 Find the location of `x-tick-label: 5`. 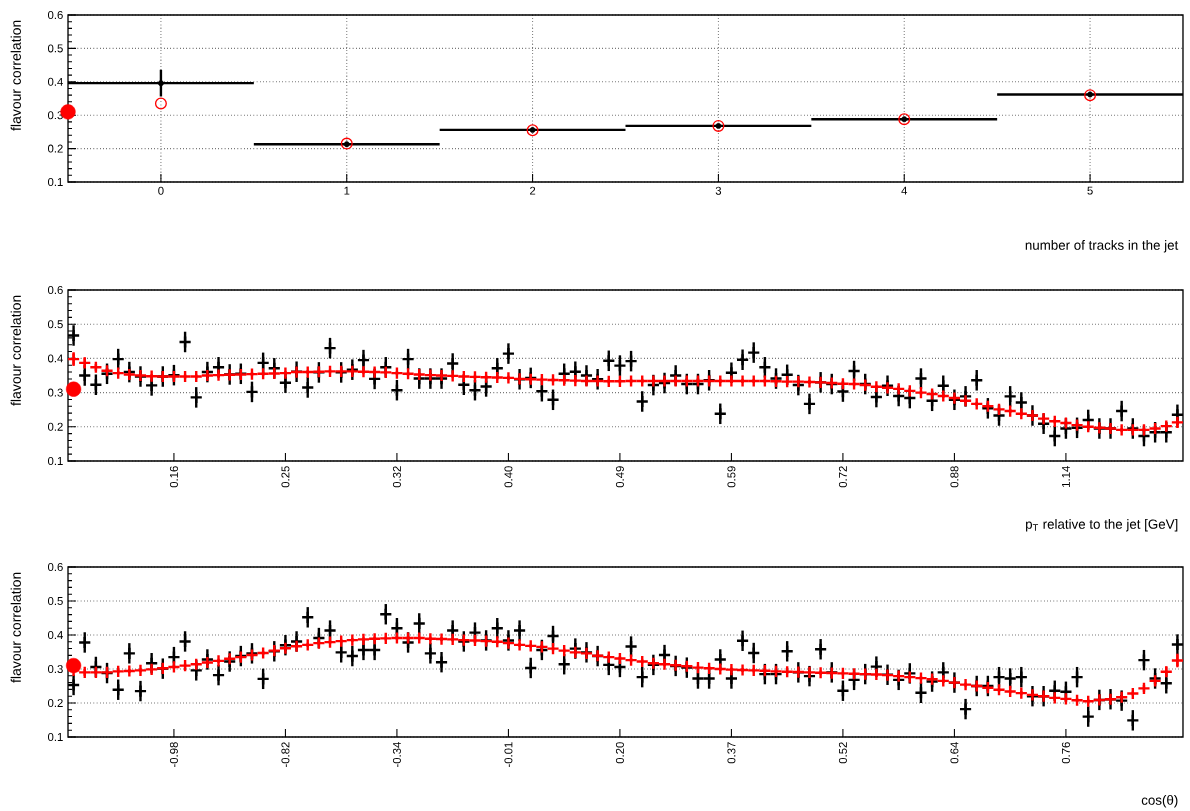

x-tick-label: 5 is located at coordinates (1090, 190).